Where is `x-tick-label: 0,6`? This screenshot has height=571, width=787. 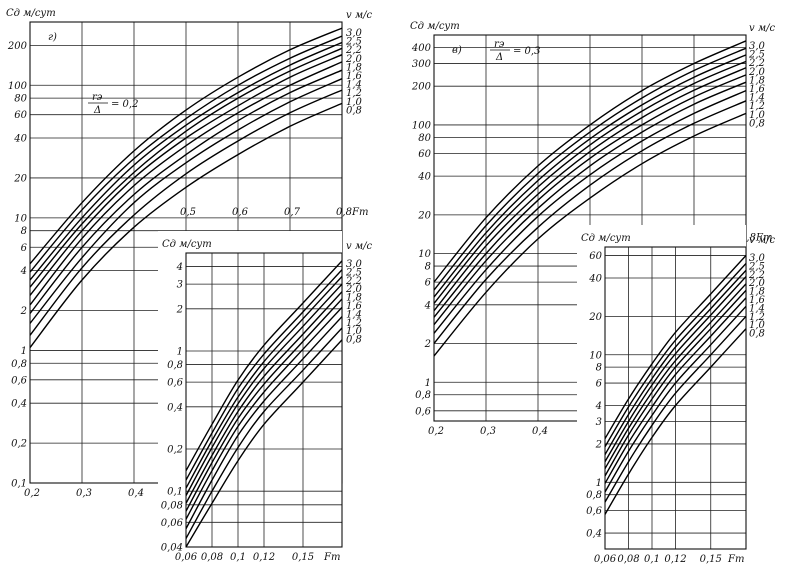
x-tick-label: 0,6 is located at coordinates (240, 212).